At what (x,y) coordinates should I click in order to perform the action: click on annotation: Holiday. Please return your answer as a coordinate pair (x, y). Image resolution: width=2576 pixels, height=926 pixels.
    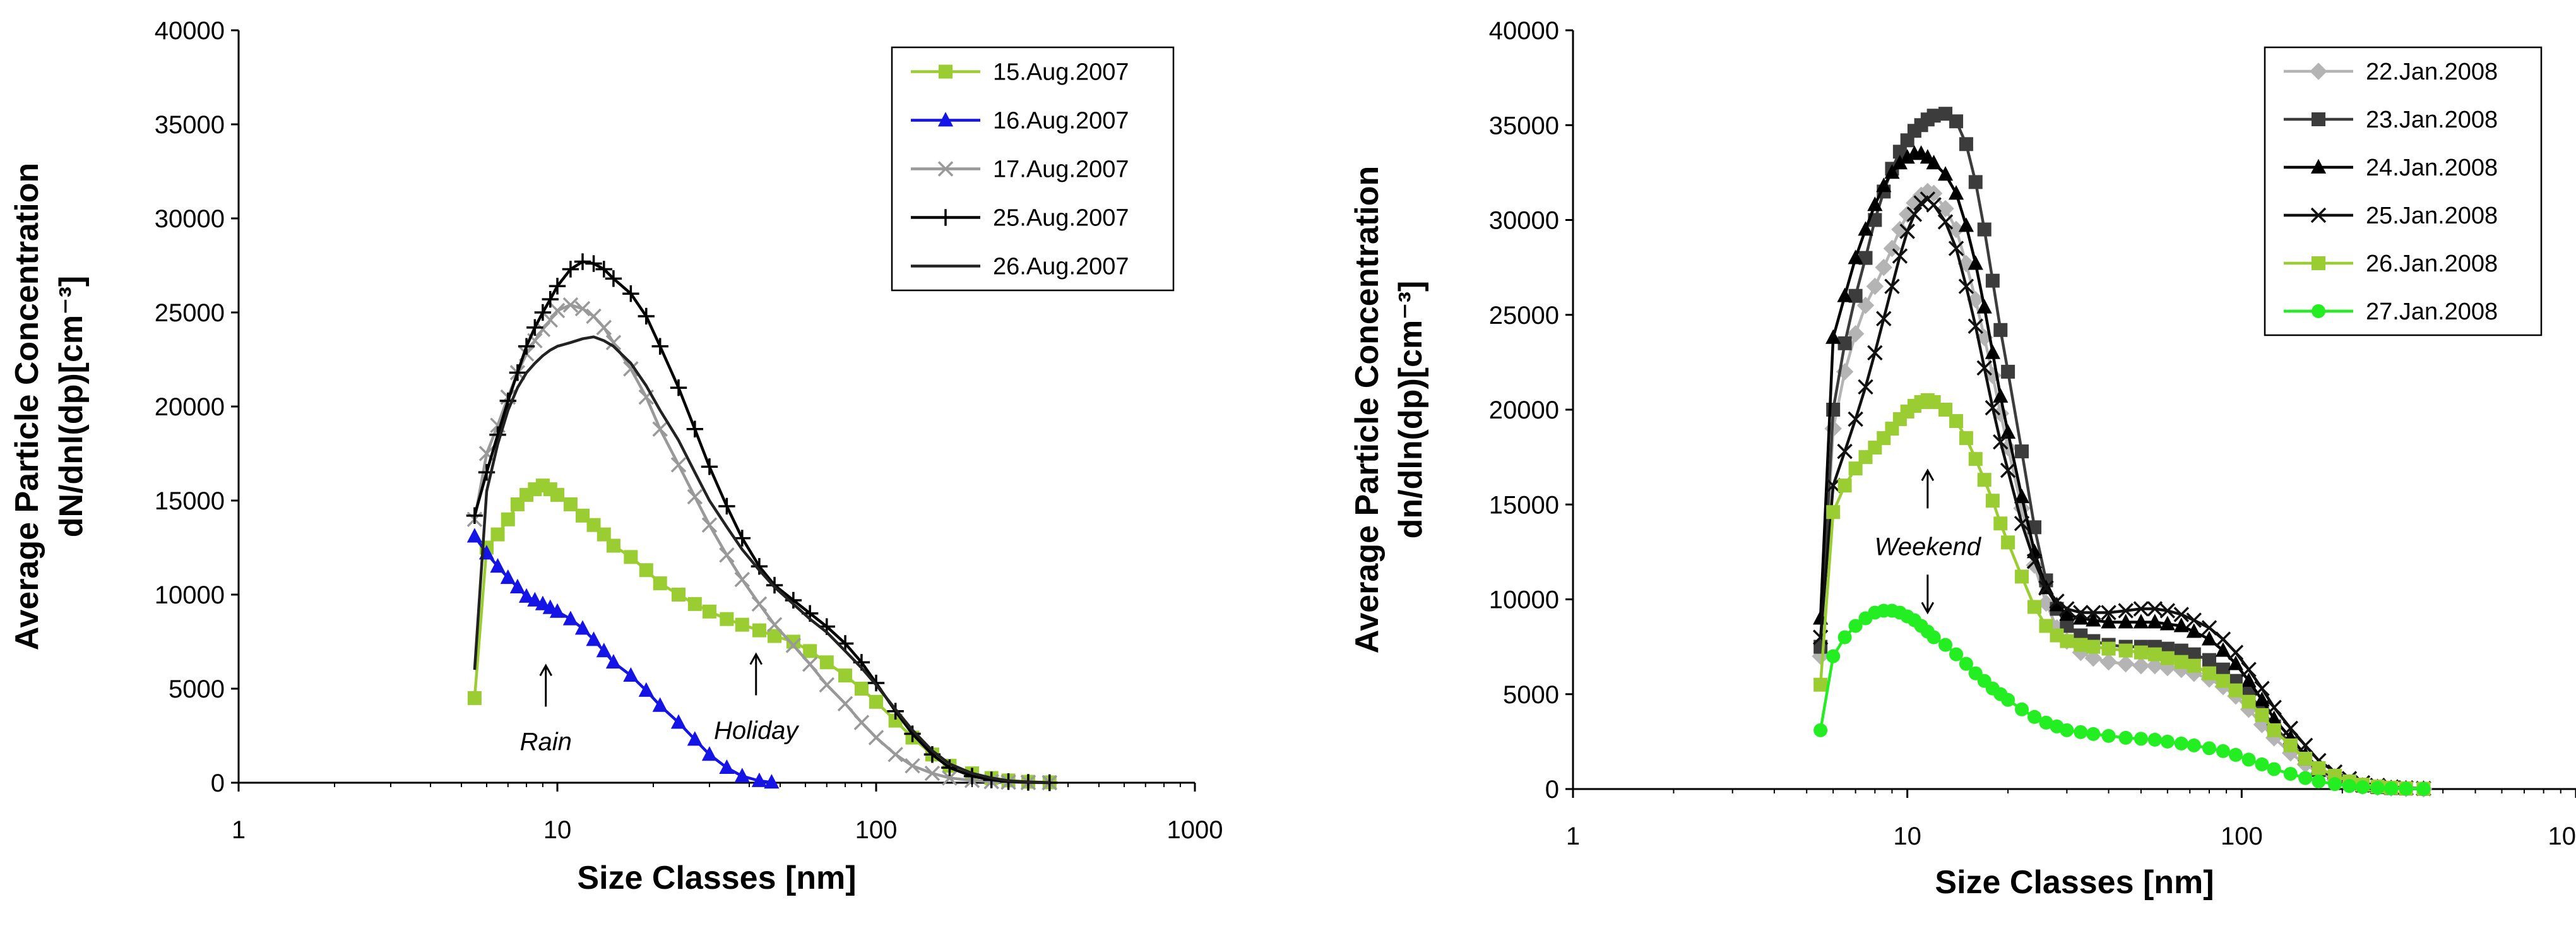
    Looking at the image, I should click on (757, 698).